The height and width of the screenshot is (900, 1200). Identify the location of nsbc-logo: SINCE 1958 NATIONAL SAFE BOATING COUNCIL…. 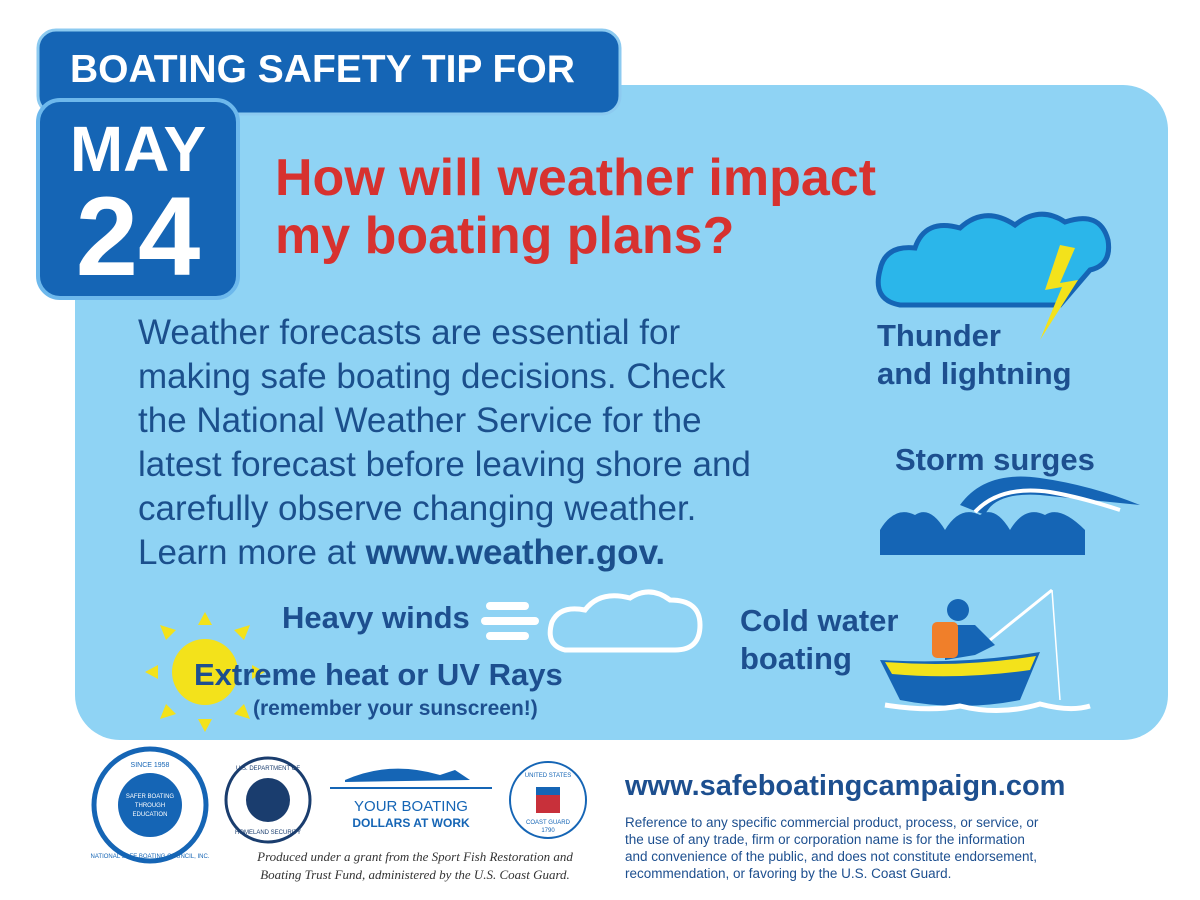
(150, 805).